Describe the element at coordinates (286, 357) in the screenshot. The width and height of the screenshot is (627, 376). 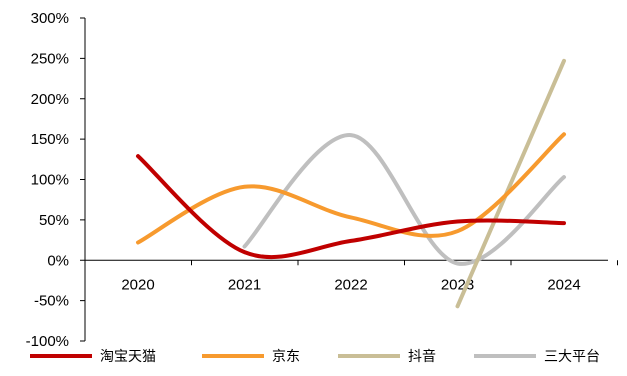
I see `legend-label: 京东` at that location.